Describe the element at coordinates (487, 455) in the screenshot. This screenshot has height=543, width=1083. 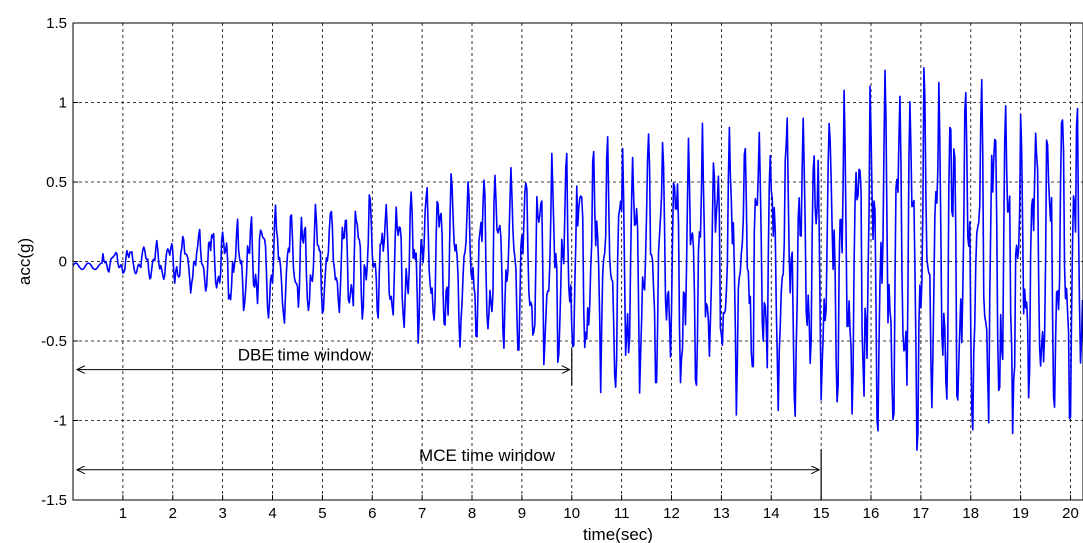
I see `annotation-label: MCE time window` at that location.